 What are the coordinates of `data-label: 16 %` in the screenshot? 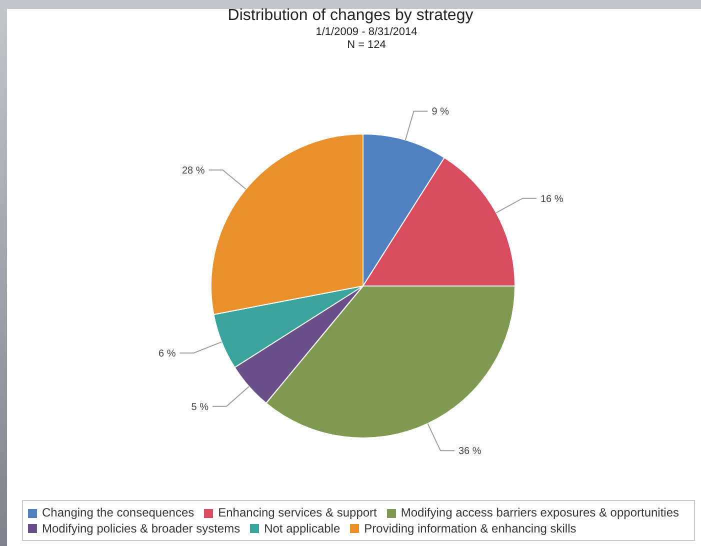 It's located at (552, 199).